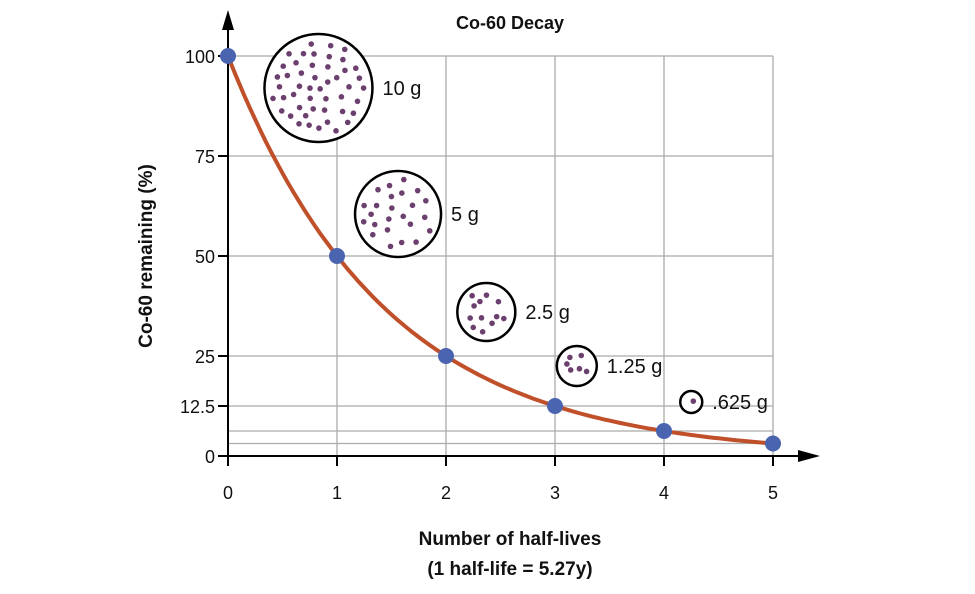 This screenshot has width=975, height=594. I want to click on x-axis-arrow-icon, so click(809, 456).